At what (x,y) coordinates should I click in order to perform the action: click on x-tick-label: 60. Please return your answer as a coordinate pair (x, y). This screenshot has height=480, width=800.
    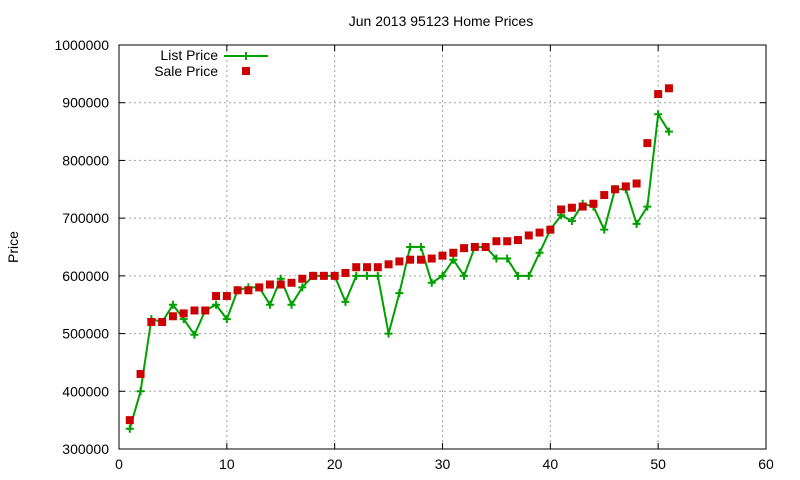
    Looking at the image, I should click on (766, 464).